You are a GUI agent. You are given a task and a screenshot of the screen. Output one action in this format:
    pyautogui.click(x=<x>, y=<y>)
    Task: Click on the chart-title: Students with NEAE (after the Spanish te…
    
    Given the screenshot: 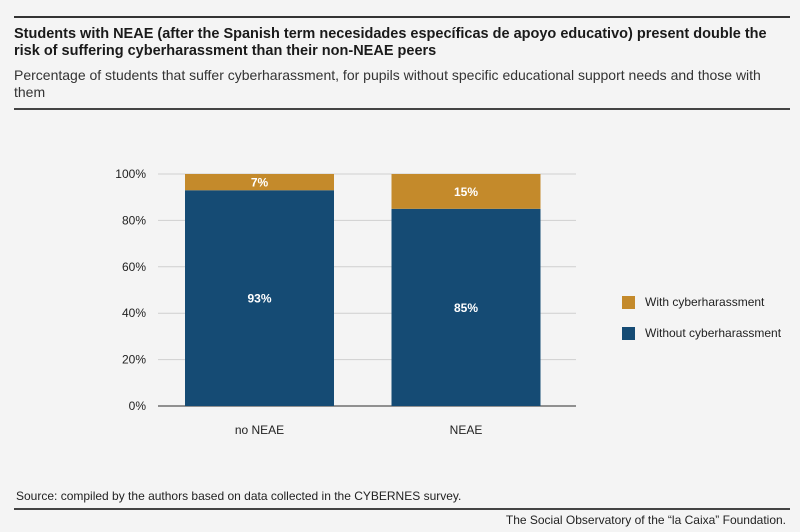 What is the action you would take?
    pyautogui.click(x=390, y=42)
    